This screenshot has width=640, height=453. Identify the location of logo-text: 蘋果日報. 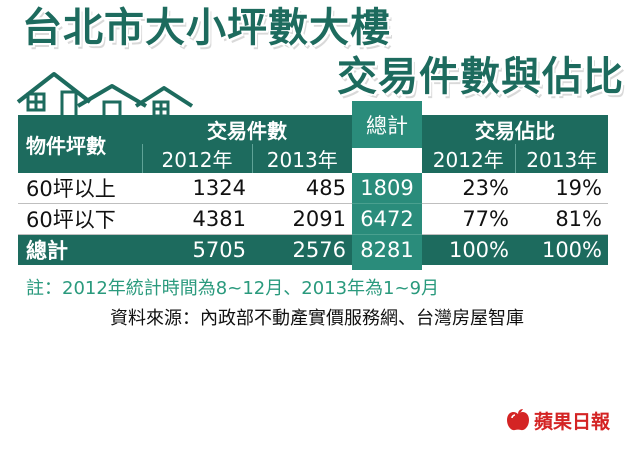
(572, 421).